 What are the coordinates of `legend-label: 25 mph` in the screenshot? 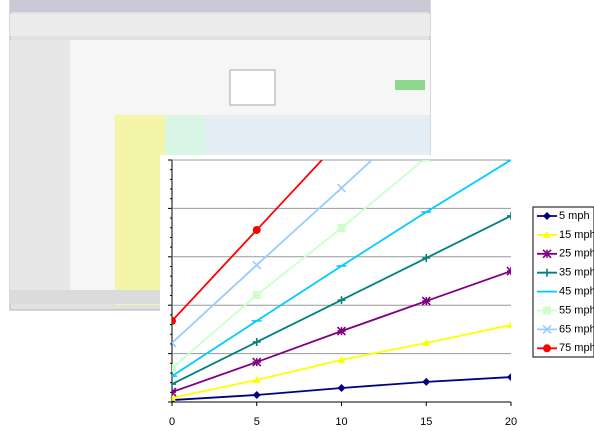 It's located at (576, 254).